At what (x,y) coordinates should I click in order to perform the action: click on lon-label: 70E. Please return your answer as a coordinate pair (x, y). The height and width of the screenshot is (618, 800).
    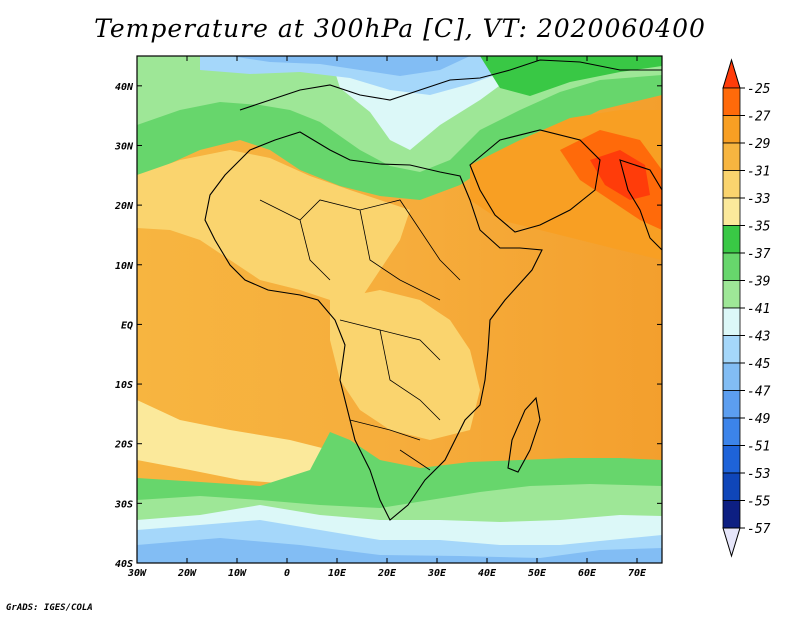
    Looking at the image, I should click on (637, 573).